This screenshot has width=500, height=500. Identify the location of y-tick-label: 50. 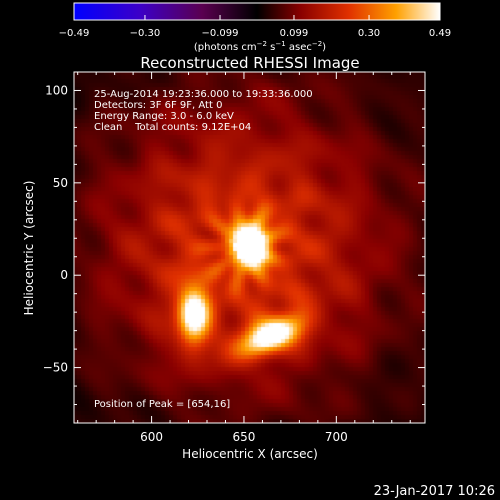
(60, 183).